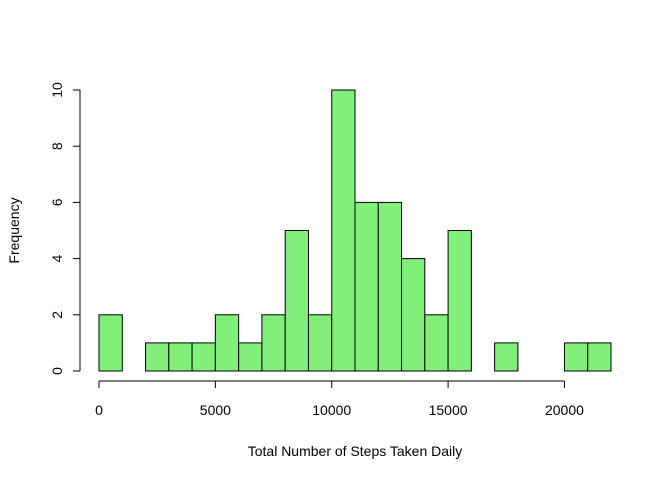  Describe the element at coordinates (564, 410) in the screenshot. I see `x-tick-label: 20000` at that location.